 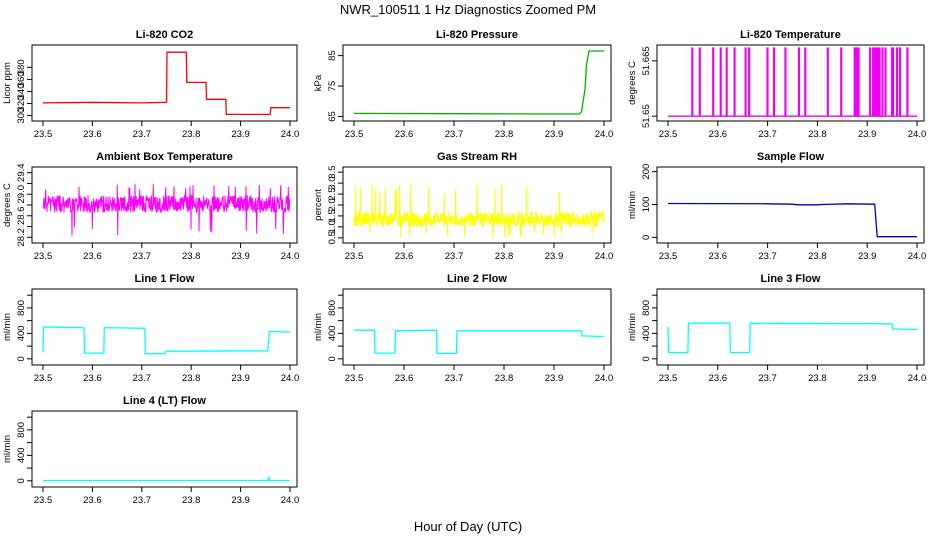 What do you see at coordinates (21, 172) in the screenshot?
I see `y-tick-label: 29.4` at bounding box center [21, 172].